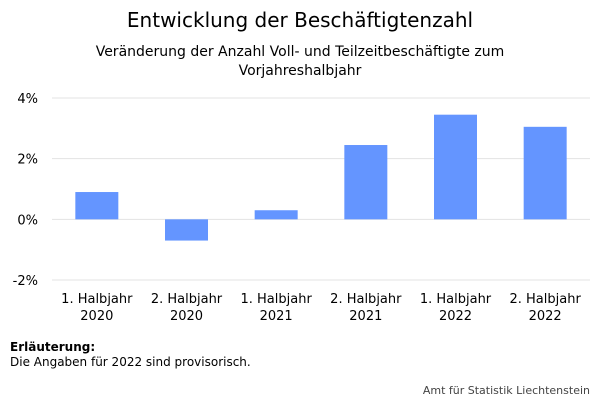 This screenshot has height=400, width=600. Describe the element at coordinates (277, 308) in the screenshot. I see `x-tick-label: 1. Halbjahr 2021` at that location.